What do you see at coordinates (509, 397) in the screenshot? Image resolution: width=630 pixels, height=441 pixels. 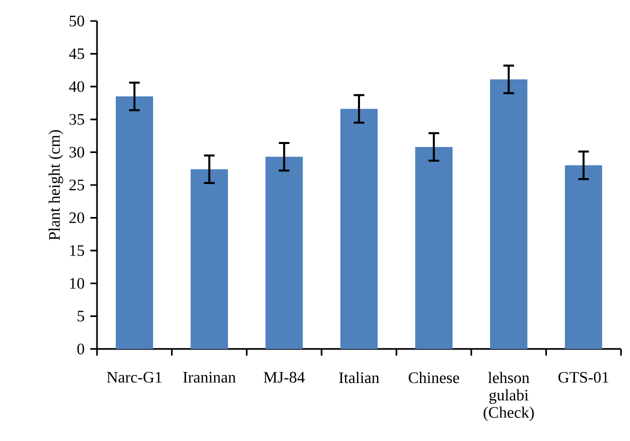 I see `x-tick-label: lehson gulabi (Check)` at bounding box center [509, 397].